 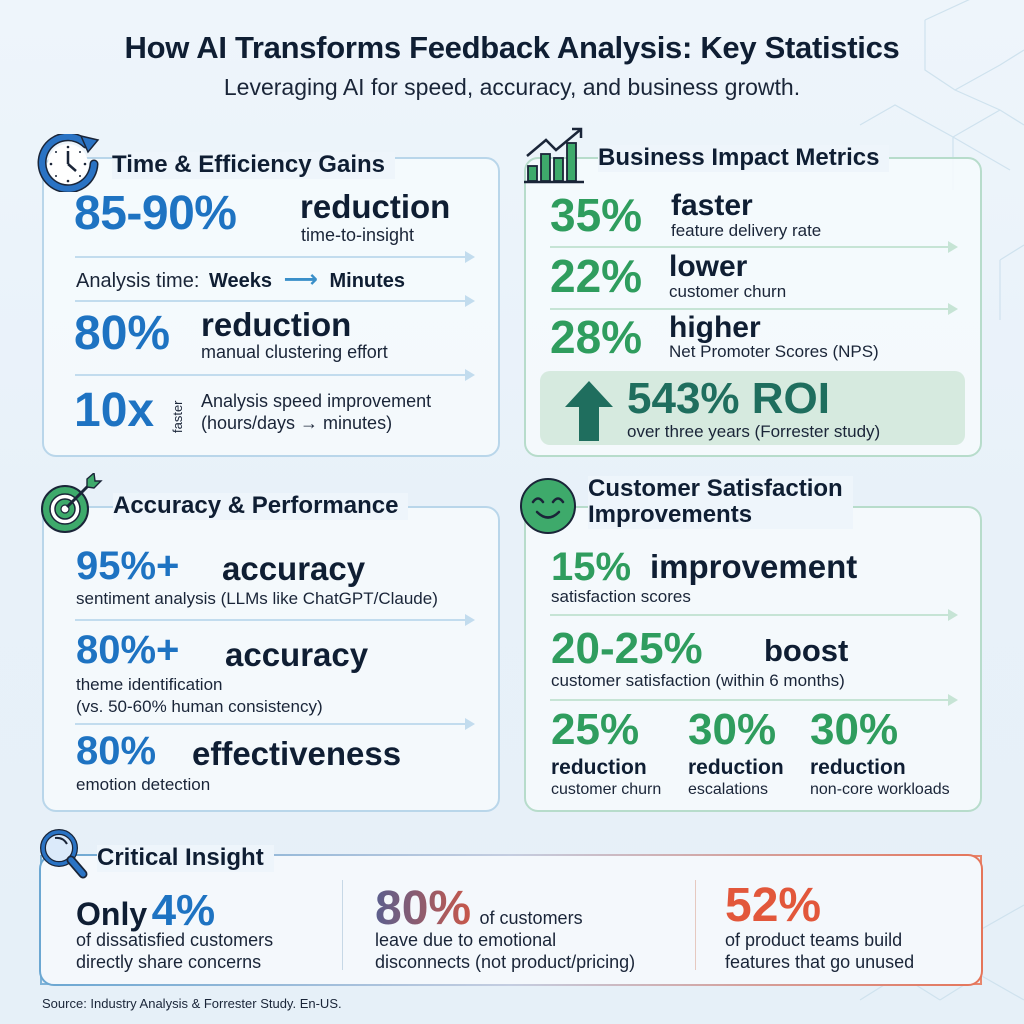 I want to click on time-efficiency-panel, so click(x=271, y=307).